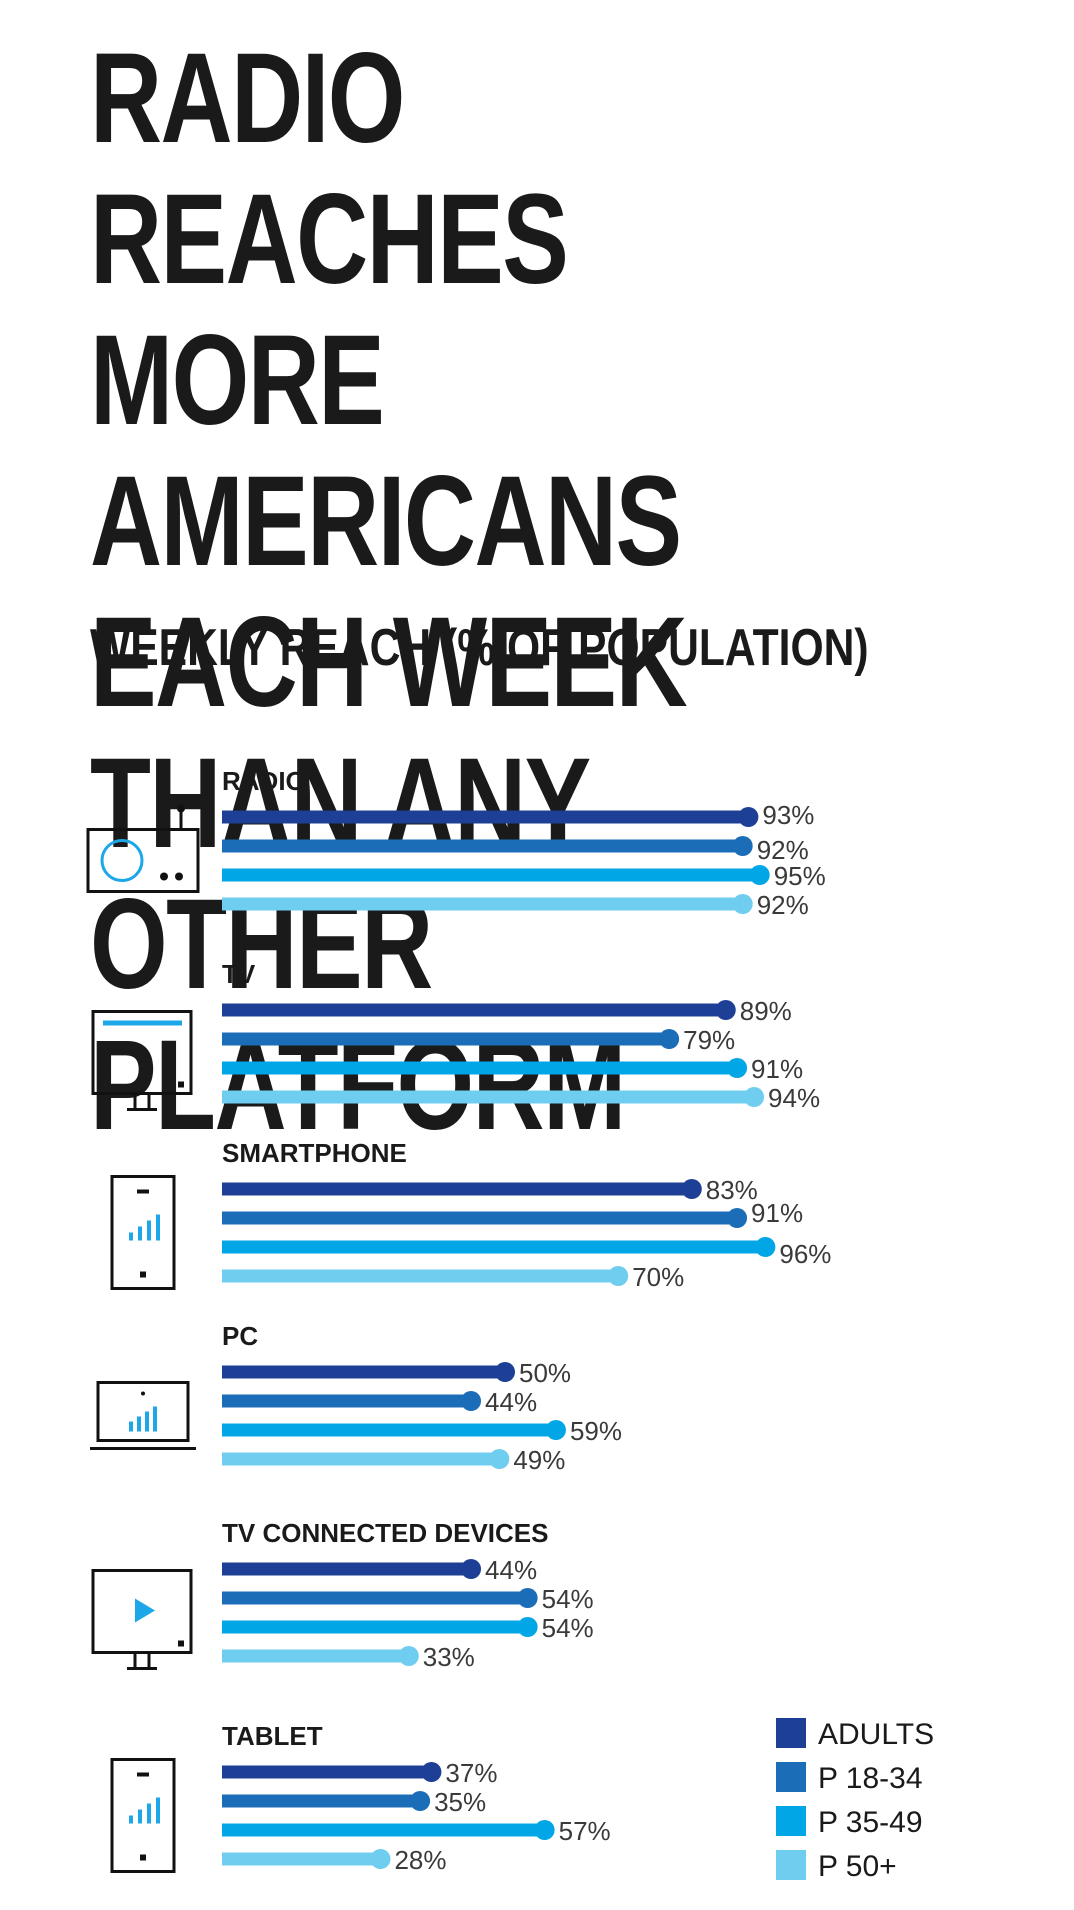 The height and width of the screenshot is (1910, 1074). I want to click on value-label: 79%, so click(709, 1040).